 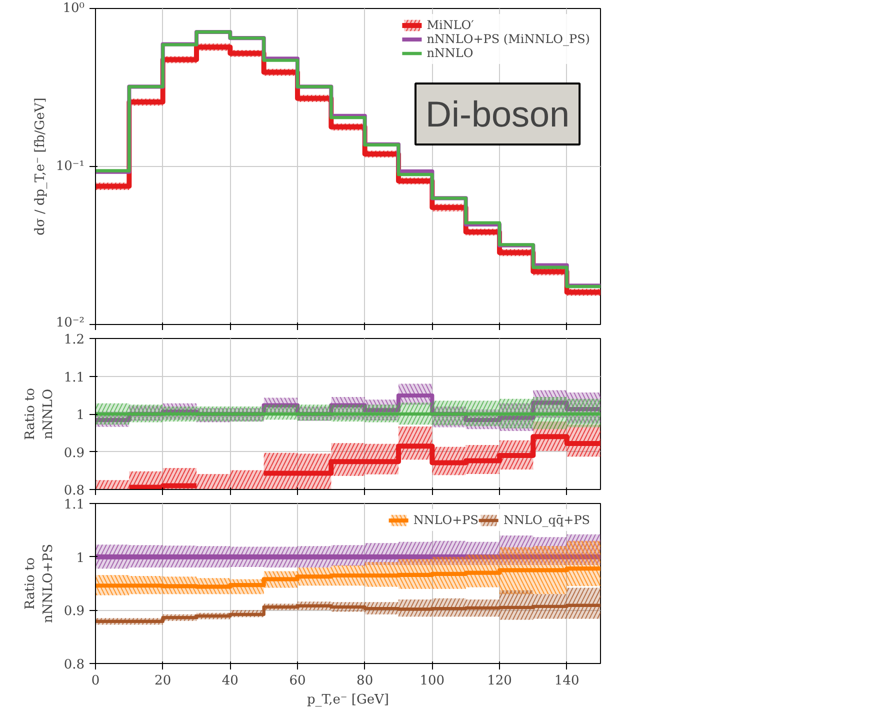 What do you see at coordinates (508, 39) in the screenshot?
I see `legend-label: nNNLO+PS (MiNNLO_PS)` at bounding box center [508, 39].